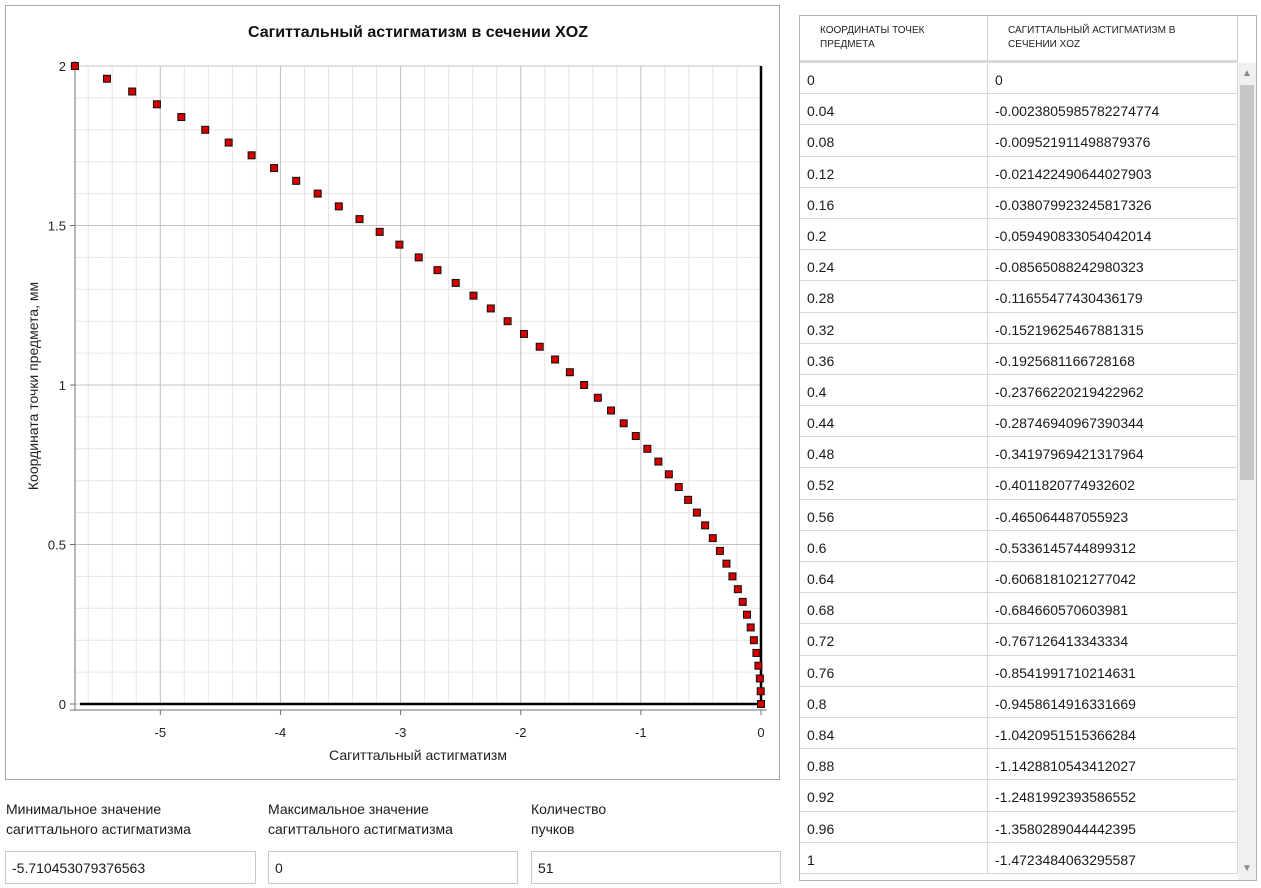 This screenshot has height=888, width=1261. What do you see at coordinates (1113, 639) in the screenshot?
I see `cell-astigmatism: -0.767126413343334` at bounding box center [1113, 639].